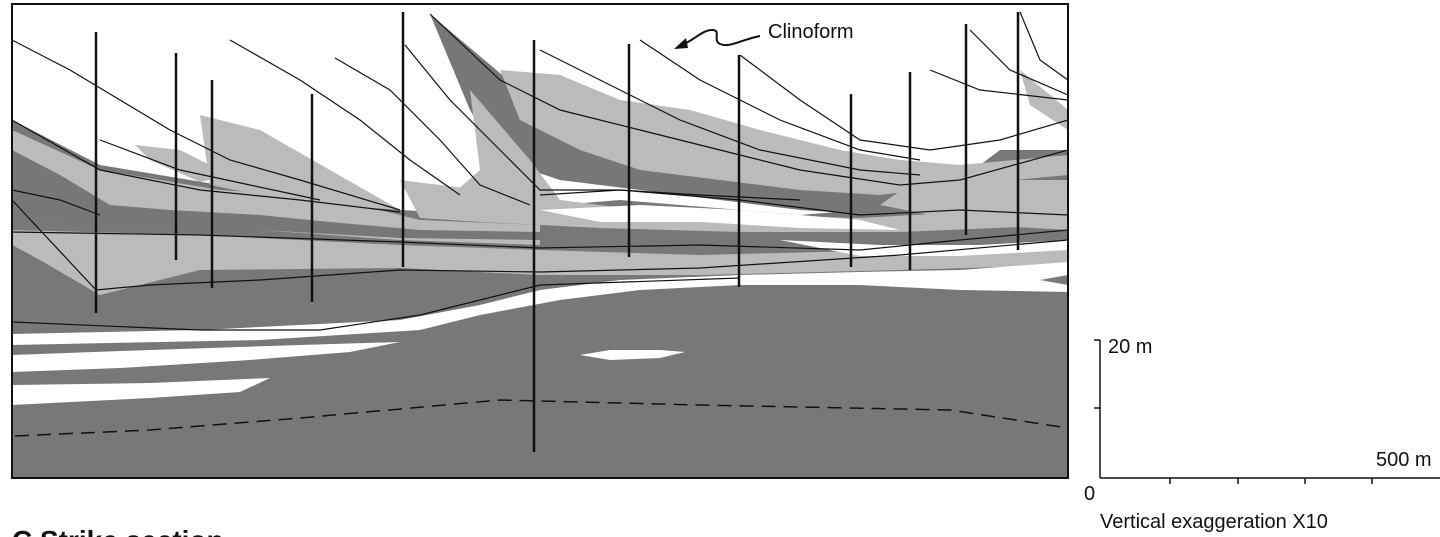 This screenshot has height=537, width=1440. What do you see at coordinates (118, 531) in the screenshot?
I see `section-title: C Strike section` at bounding box center [118, 531].